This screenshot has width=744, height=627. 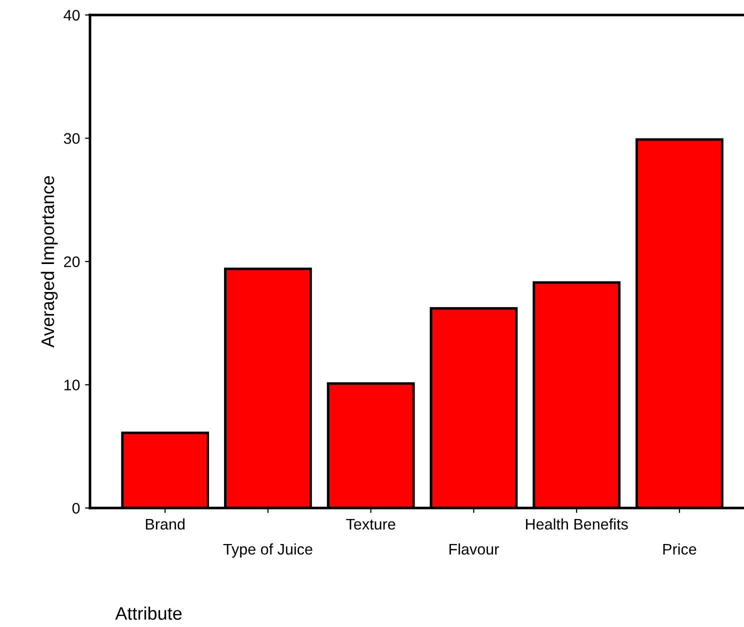 I want to click on y-tick-label: 30, so click(x=72, y=138).